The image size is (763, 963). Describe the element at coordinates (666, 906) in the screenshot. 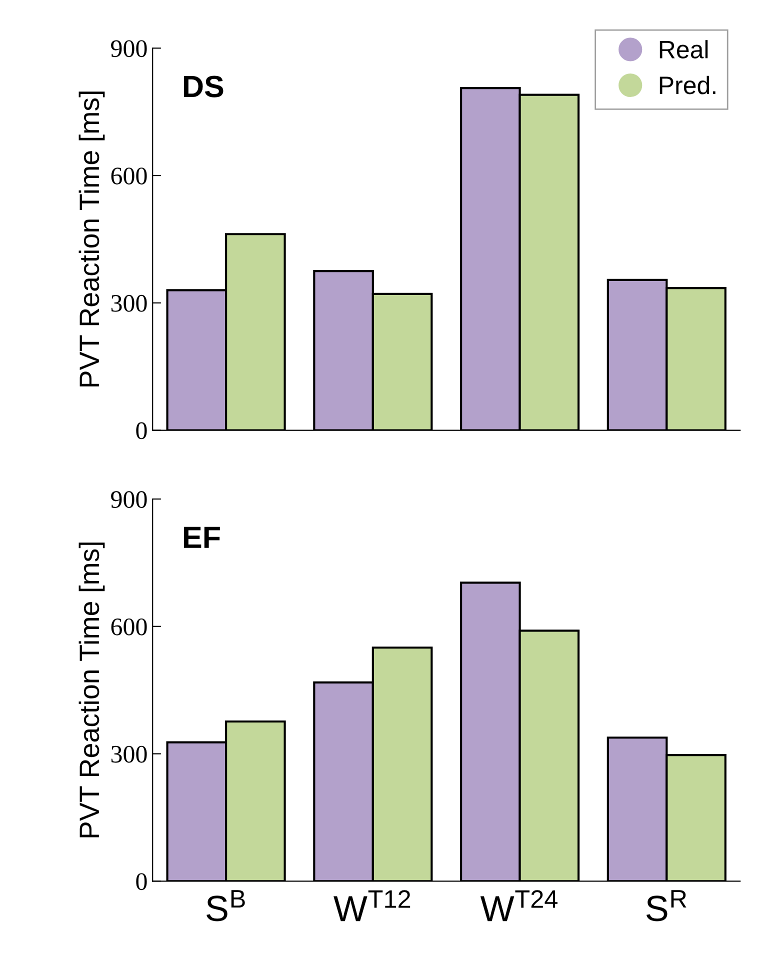

I see `x-tick-label: S$^{R}$` at that location.